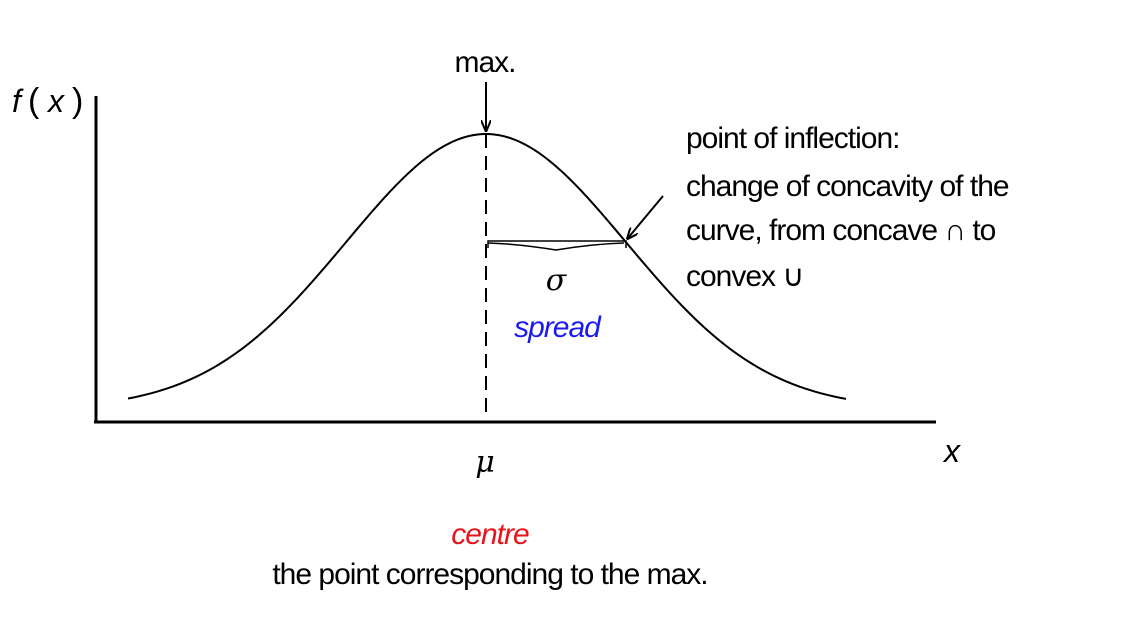 This screenshot has width=1123, height=619. What do you see at coordinates (646, 216) in the screenshot?
I see `inflection-arrow` at bounding box center [646, 216].